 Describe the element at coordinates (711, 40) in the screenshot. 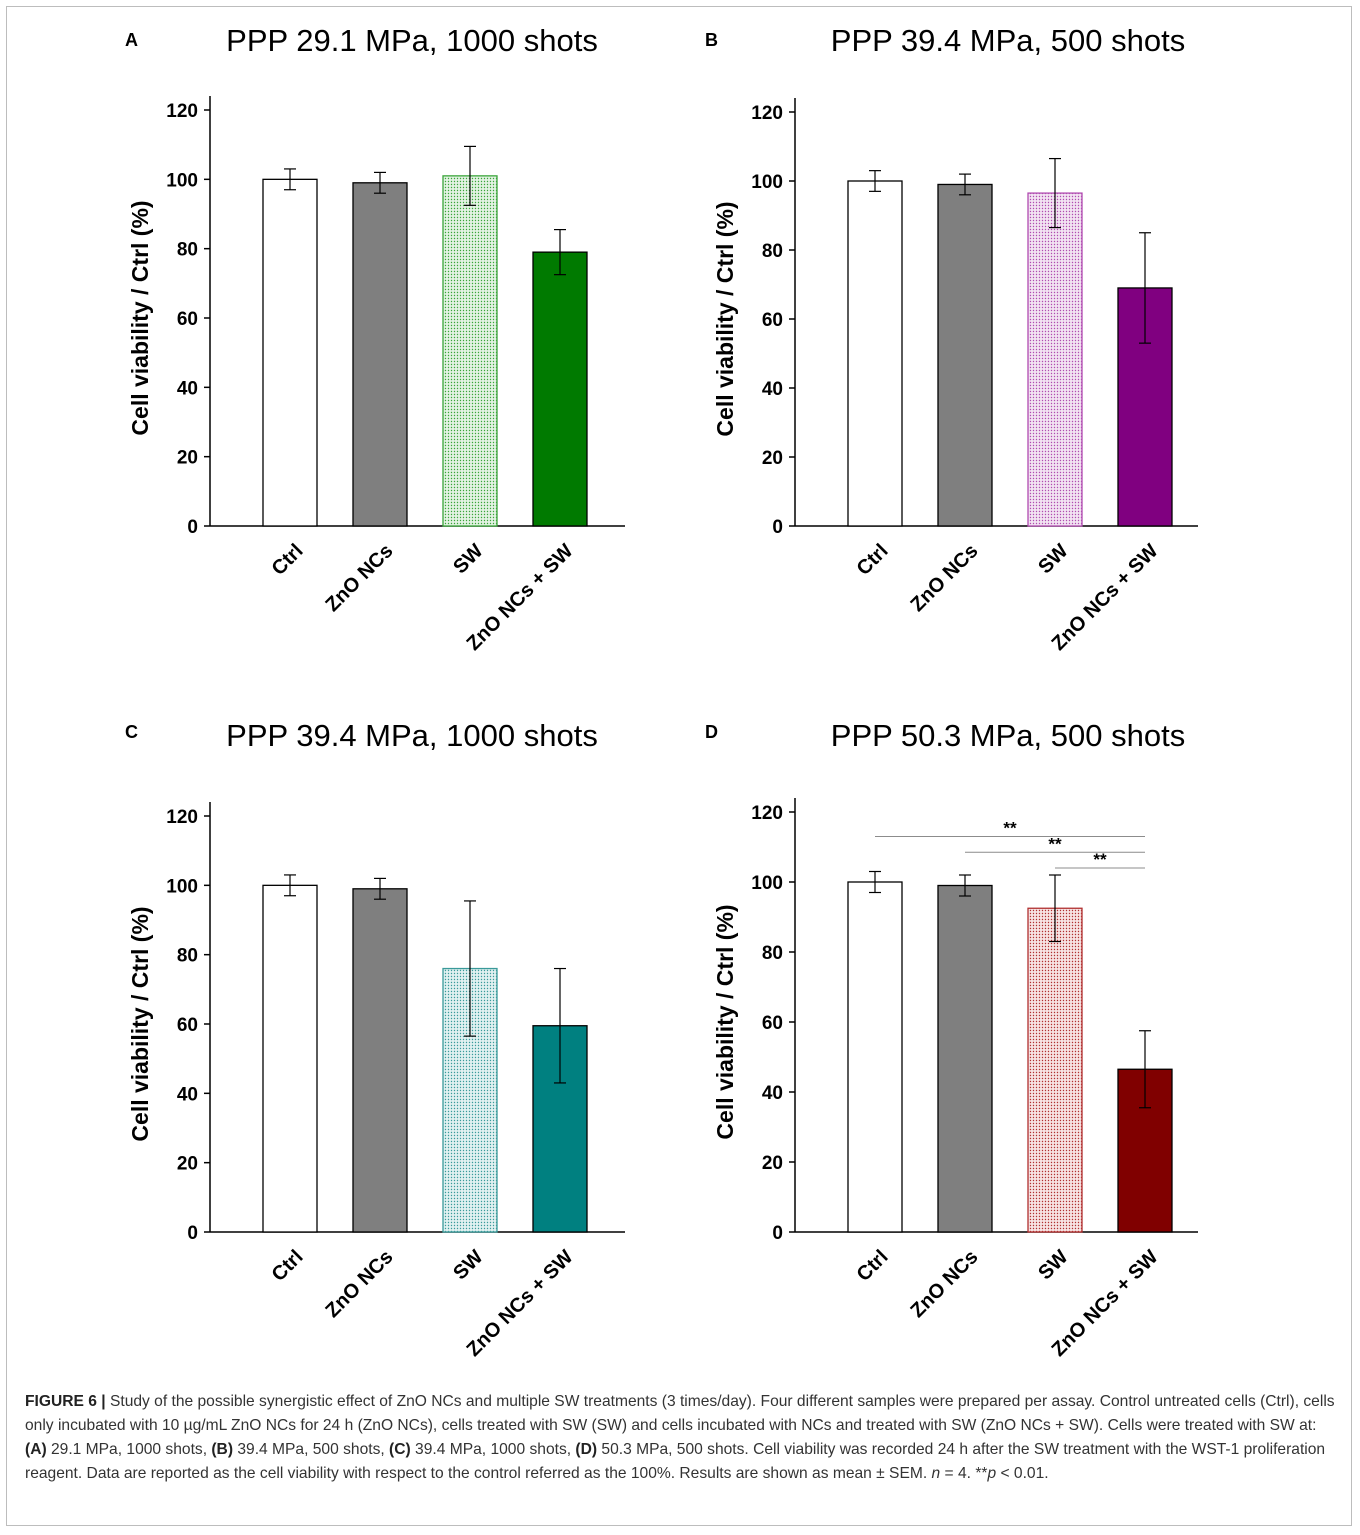

I see `panel-letter: B` at that location.